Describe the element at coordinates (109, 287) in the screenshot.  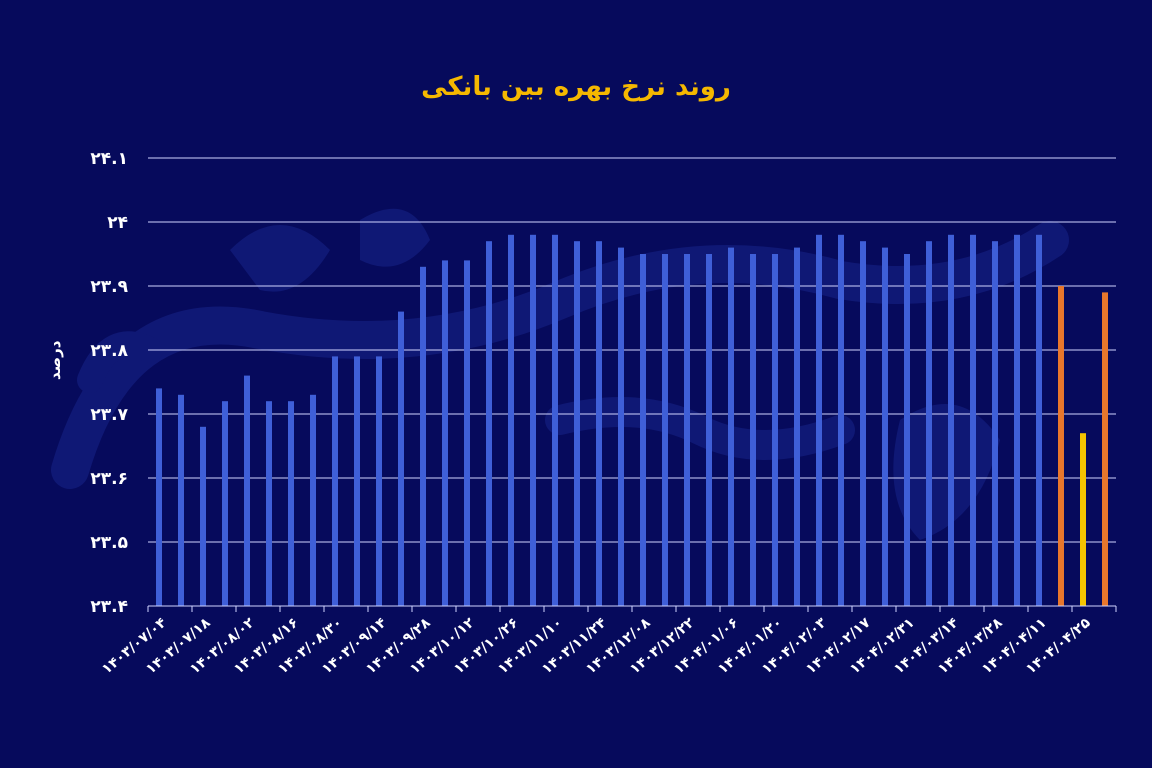
I see `y-tick-label: ۲۳.۹` at that location.